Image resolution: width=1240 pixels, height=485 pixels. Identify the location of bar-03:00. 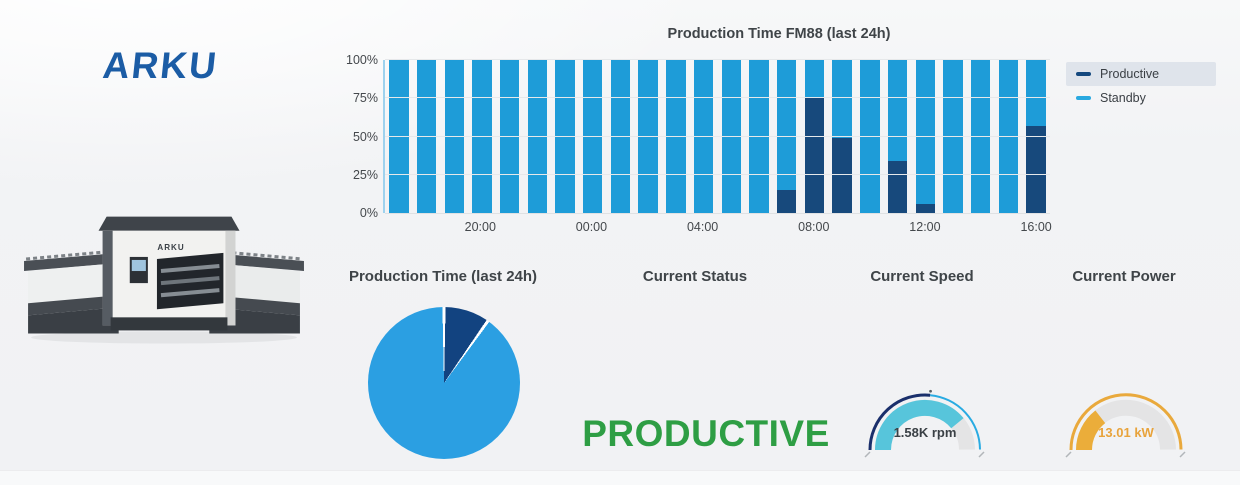
(676, 136).